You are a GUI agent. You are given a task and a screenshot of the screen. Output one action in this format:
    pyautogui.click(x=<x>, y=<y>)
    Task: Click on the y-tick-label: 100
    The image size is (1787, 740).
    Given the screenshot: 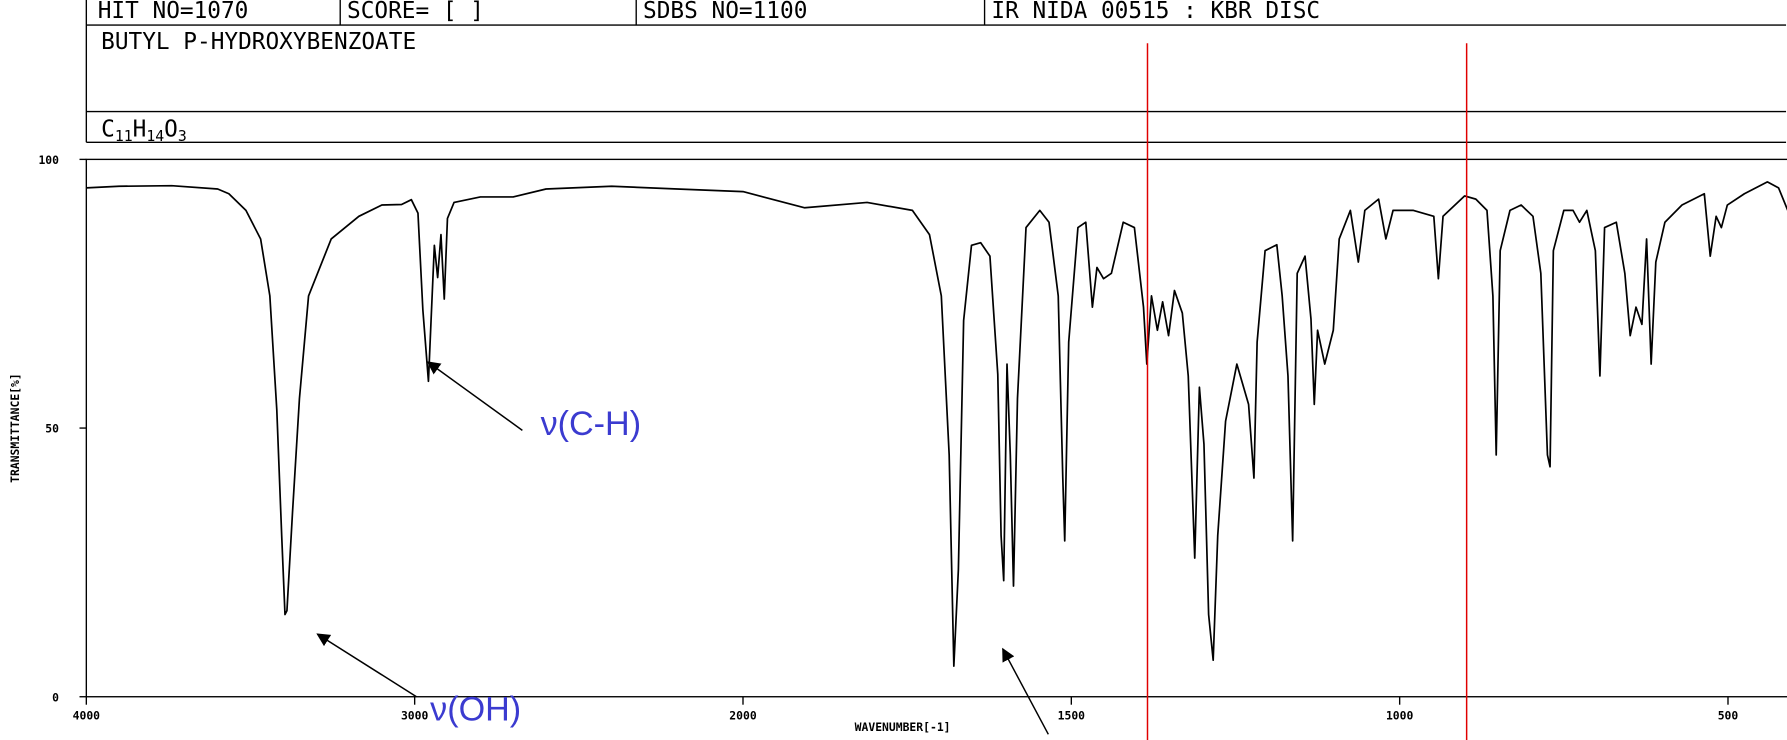 What is the action you would take?
    pyautogui.click(x=48, y=160)
    